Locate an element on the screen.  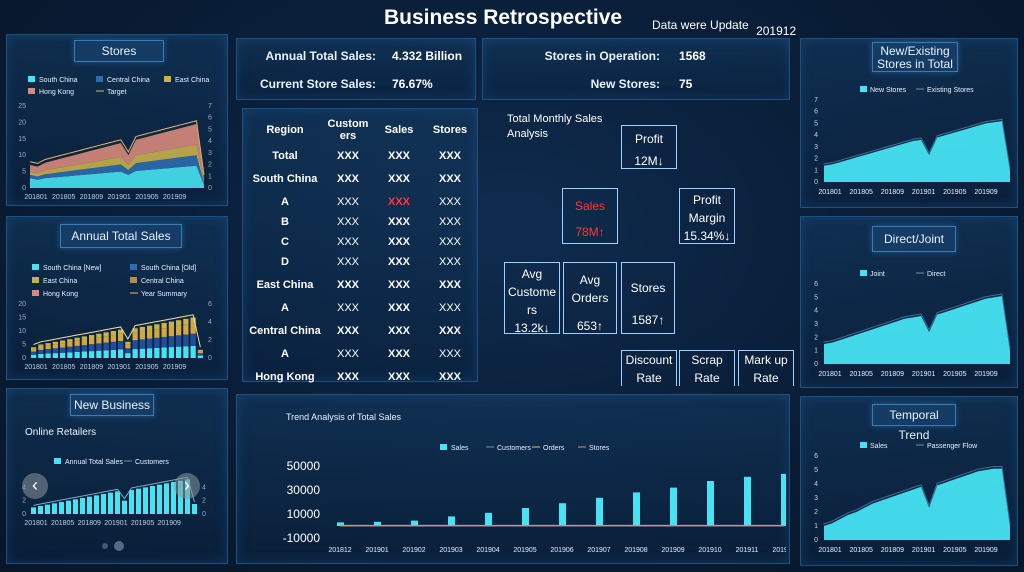
stores-cell: XXX is located at coordinates (449, 262).